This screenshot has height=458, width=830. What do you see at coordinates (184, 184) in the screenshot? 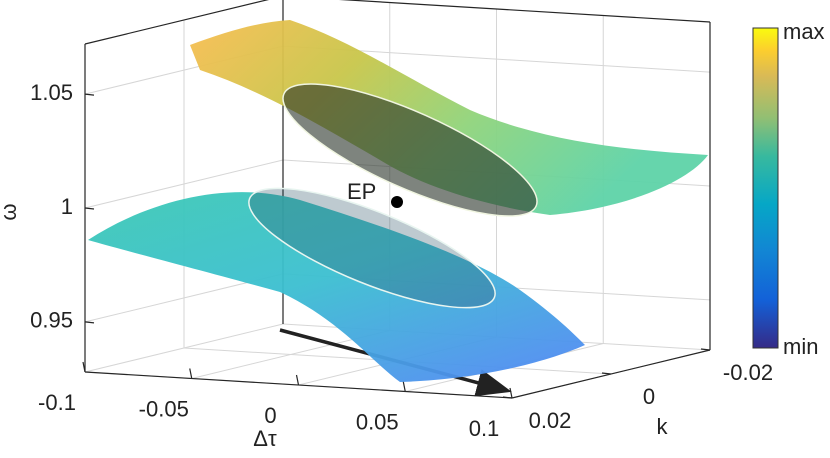
I see `grid-line` at bounding box center [184, 184].